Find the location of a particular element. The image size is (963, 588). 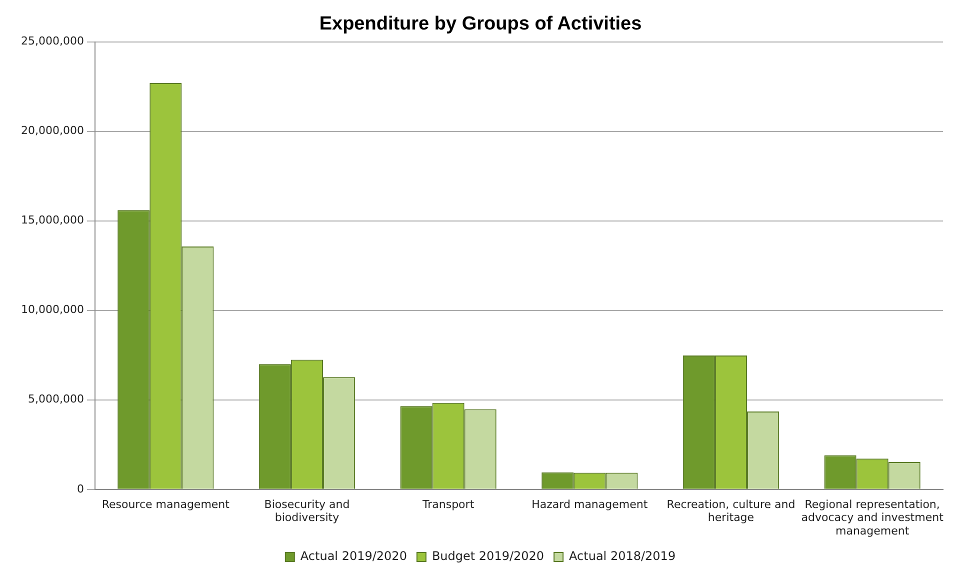

chart-title: Expenditure by Groups of Activities is located at coordinates (480, 24).